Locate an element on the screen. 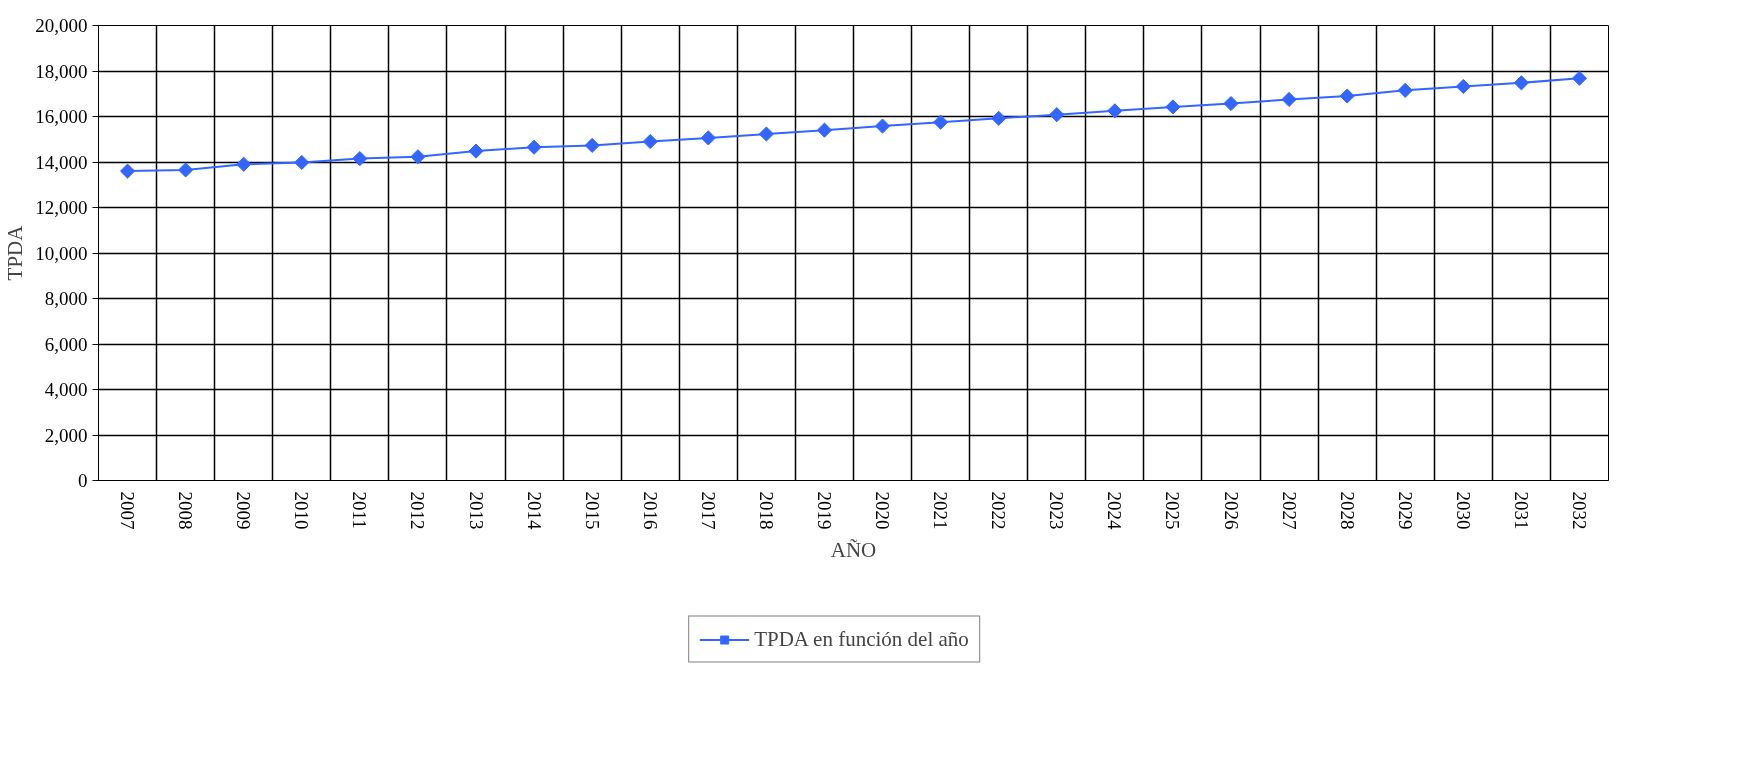  x-tick-label: 2031 is located at coordinates (1521, 510).